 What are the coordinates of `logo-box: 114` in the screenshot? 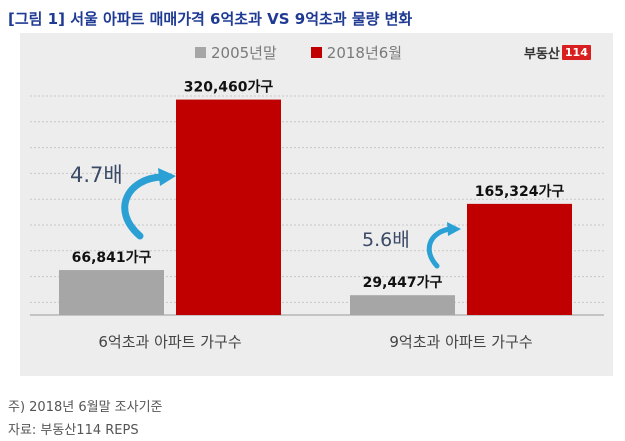 It's located at (576, 52).